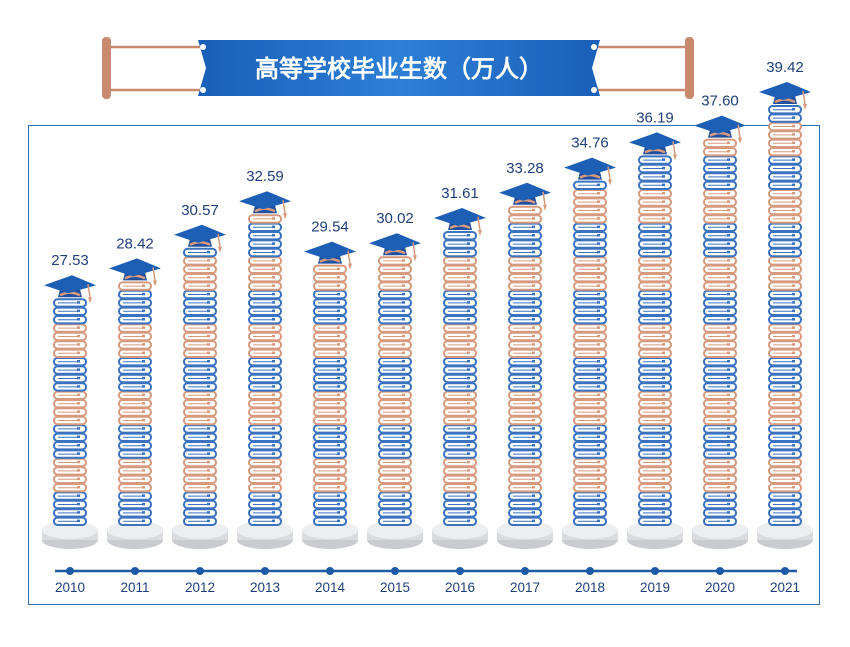 The width and height of the screenshot is (850, 647). What do you see at coordinates (590, 342) in the screenshot?
I see `book-stack-2018: 34.76` at bounding box center [590, 342].